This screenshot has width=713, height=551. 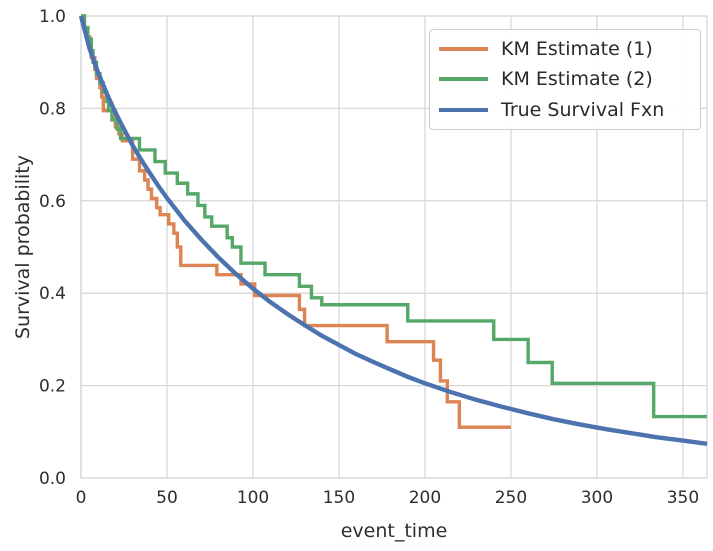 What do you see at coordinates (463, 109) in the screenshot?
I see `legend-line-sample-true-icon` at bounding box center [463, 109].